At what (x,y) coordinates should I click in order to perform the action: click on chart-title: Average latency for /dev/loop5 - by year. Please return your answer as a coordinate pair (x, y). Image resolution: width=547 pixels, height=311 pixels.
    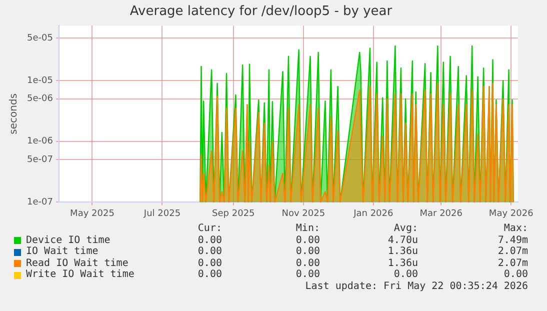
    Looking at the image, I should click on (261, 12).